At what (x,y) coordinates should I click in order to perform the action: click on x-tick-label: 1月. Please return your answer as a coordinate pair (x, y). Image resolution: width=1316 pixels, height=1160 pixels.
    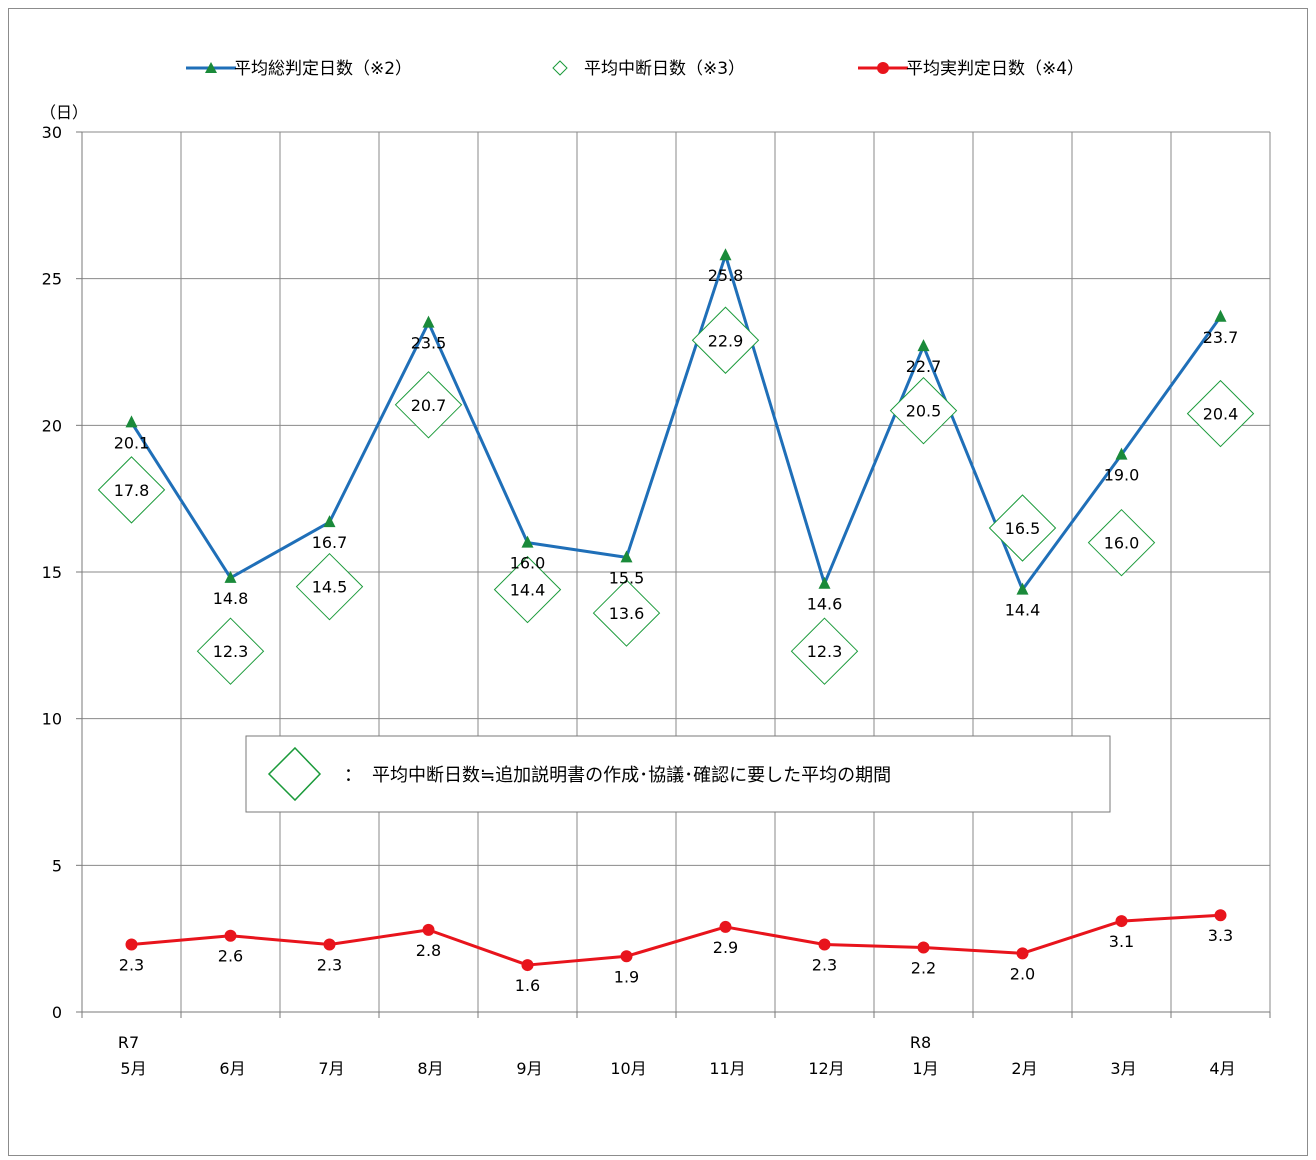
    Looking at the image, I should click on (925, 1068).